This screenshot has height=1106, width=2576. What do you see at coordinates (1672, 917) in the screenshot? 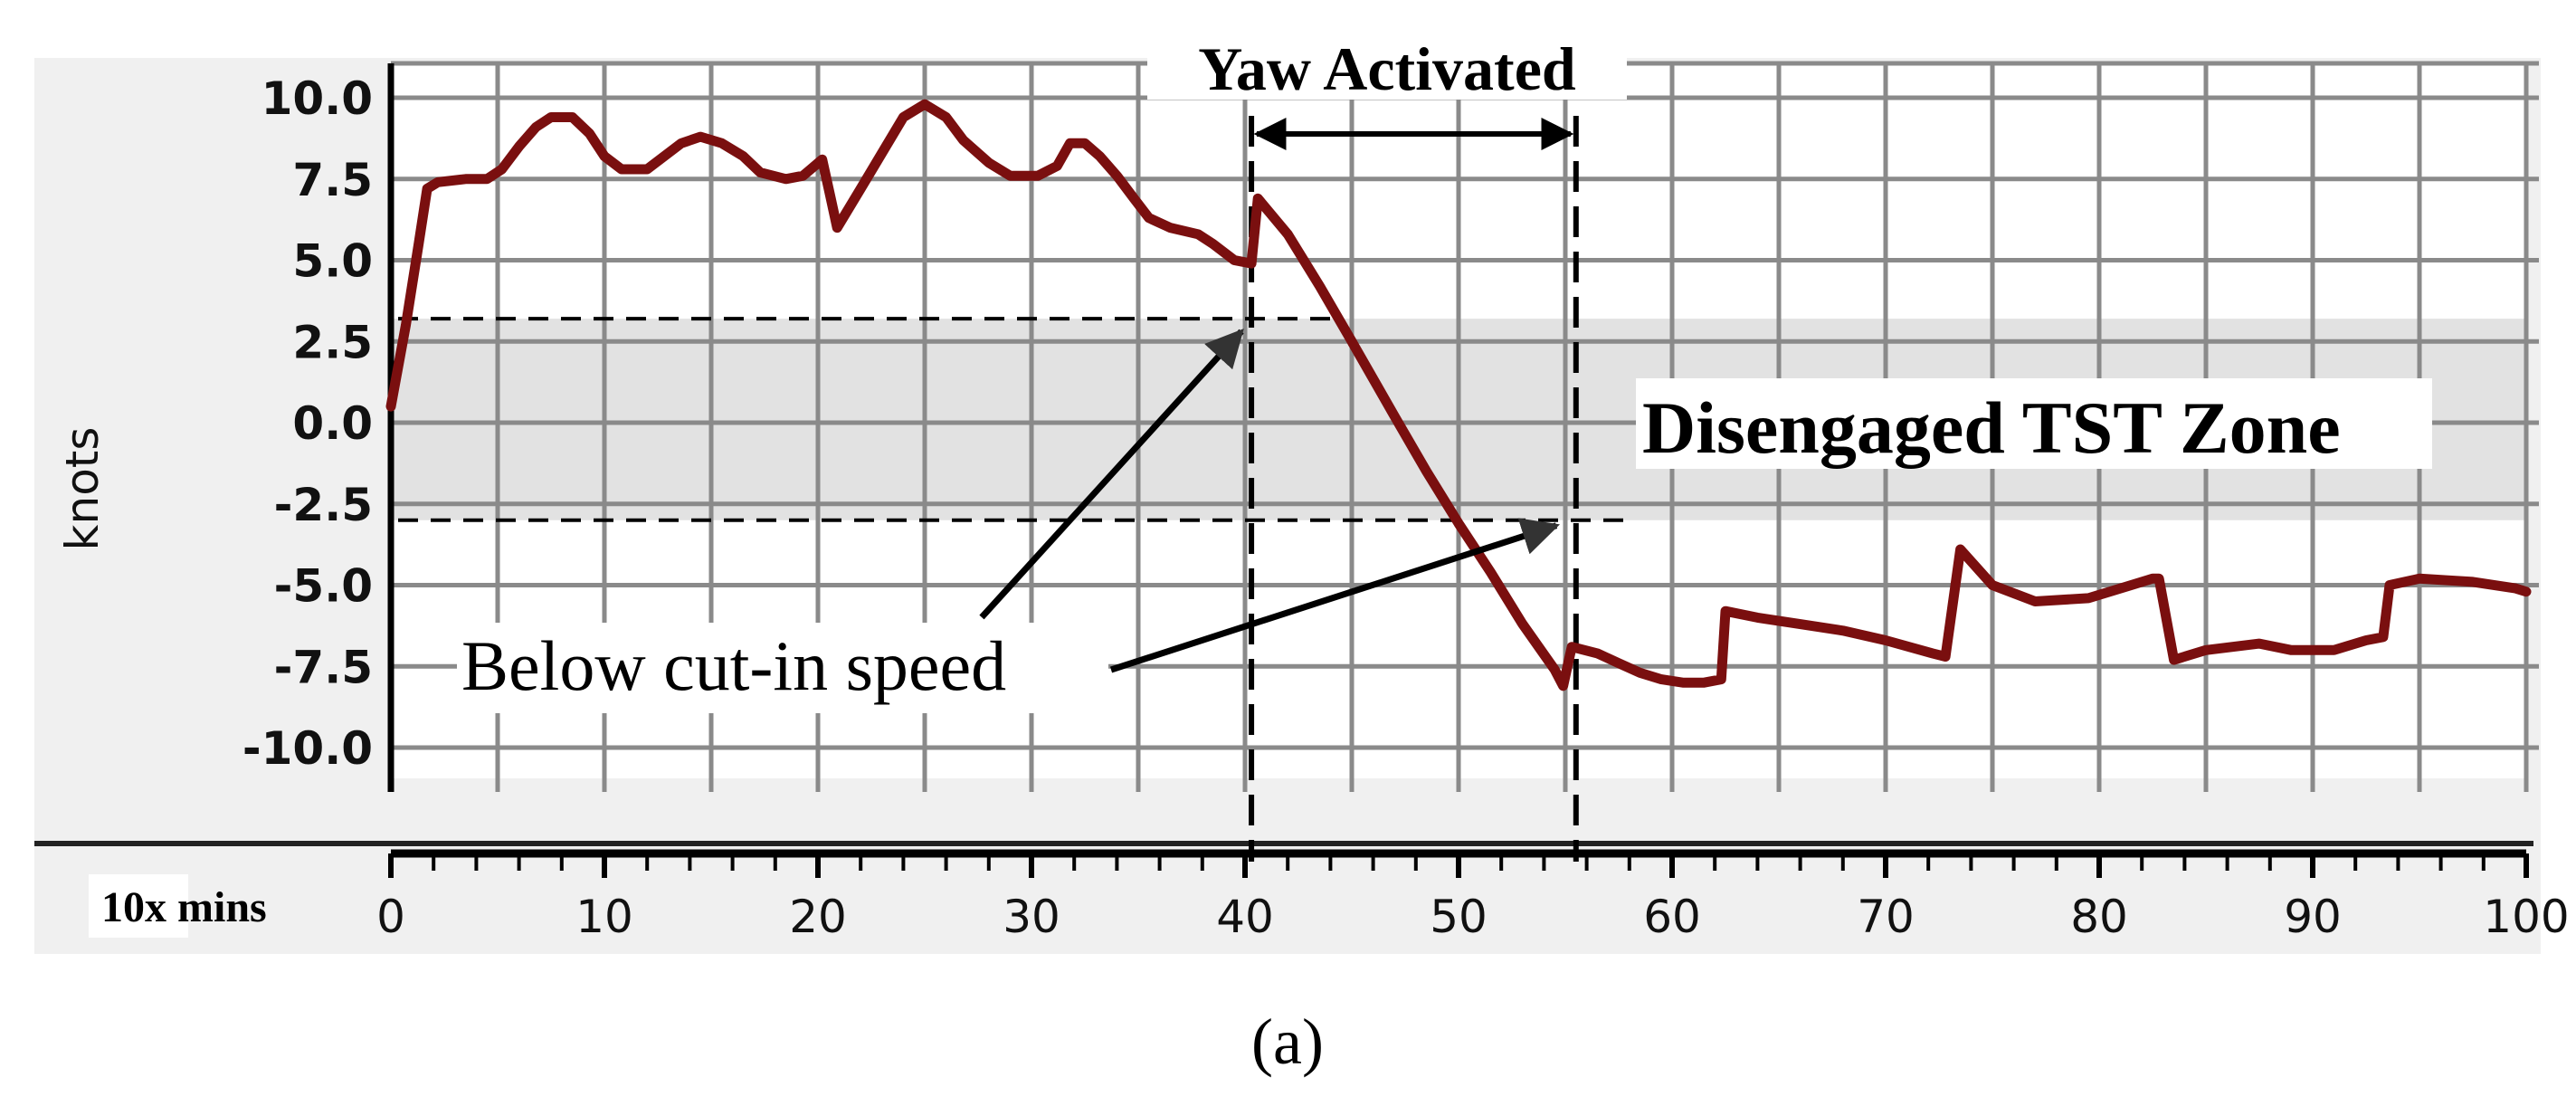
I see `x-tick-label: 60` at bounding box center [1672, 917].